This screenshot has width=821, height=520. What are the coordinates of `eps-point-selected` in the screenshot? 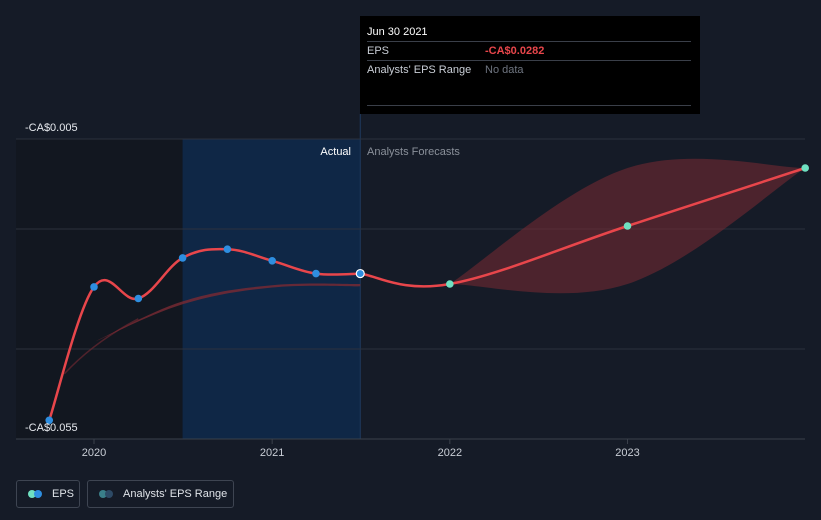 It's located at (360, 273).